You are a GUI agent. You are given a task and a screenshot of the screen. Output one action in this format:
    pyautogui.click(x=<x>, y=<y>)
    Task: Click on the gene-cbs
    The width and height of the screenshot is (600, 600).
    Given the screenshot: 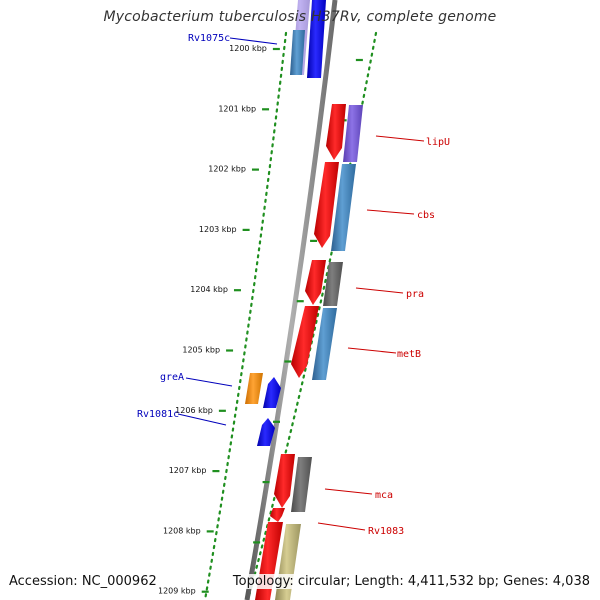 What is the action you would take?
    pyautogui.click(x=335, y=206)
    